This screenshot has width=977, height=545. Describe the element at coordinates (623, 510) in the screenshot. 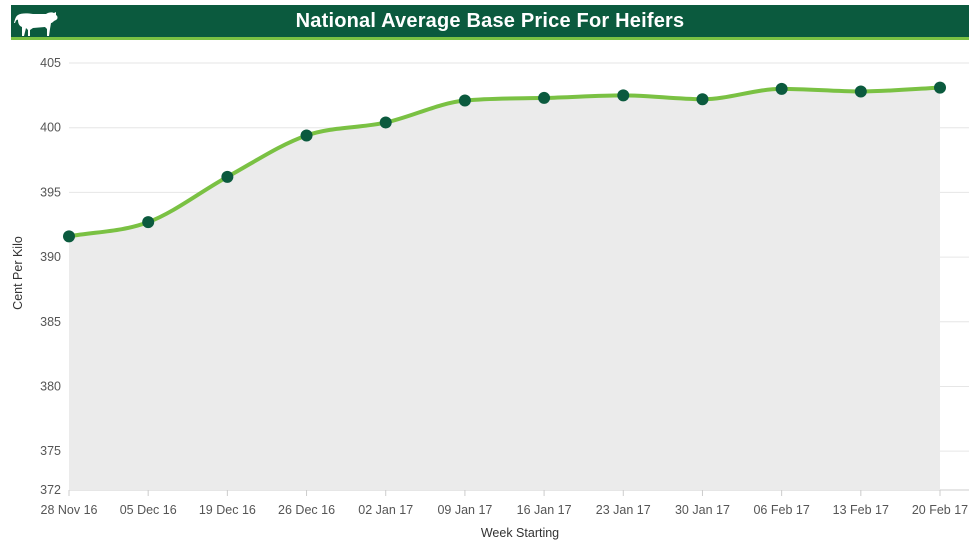

I see `x-tick-label: 23 Jan 17` at that location.